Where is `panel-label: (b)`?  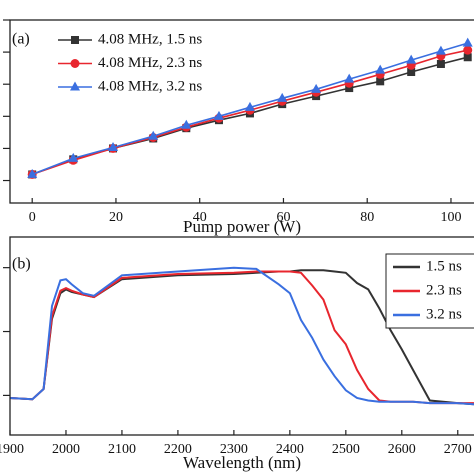 panel-label: (b) is located at coordinates (21, 264).